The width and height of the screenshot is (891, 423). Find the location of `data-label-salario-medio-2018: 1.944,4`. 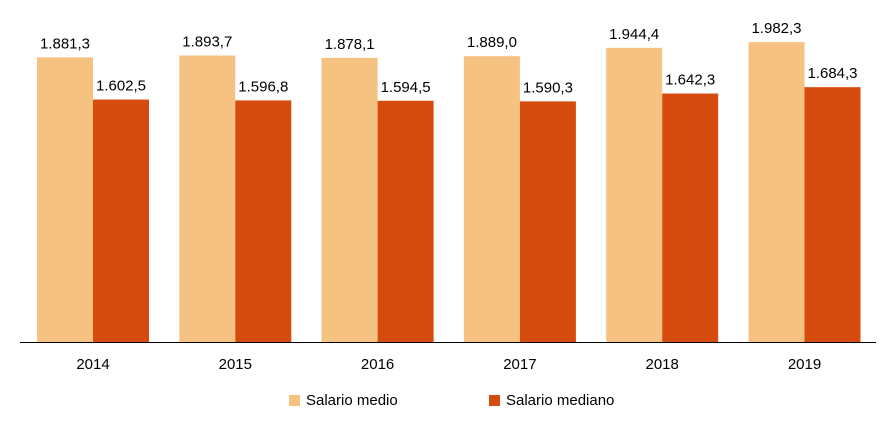

data-label-salario-medio-2018: 1.944,4 is located at coordinates (634, 34).